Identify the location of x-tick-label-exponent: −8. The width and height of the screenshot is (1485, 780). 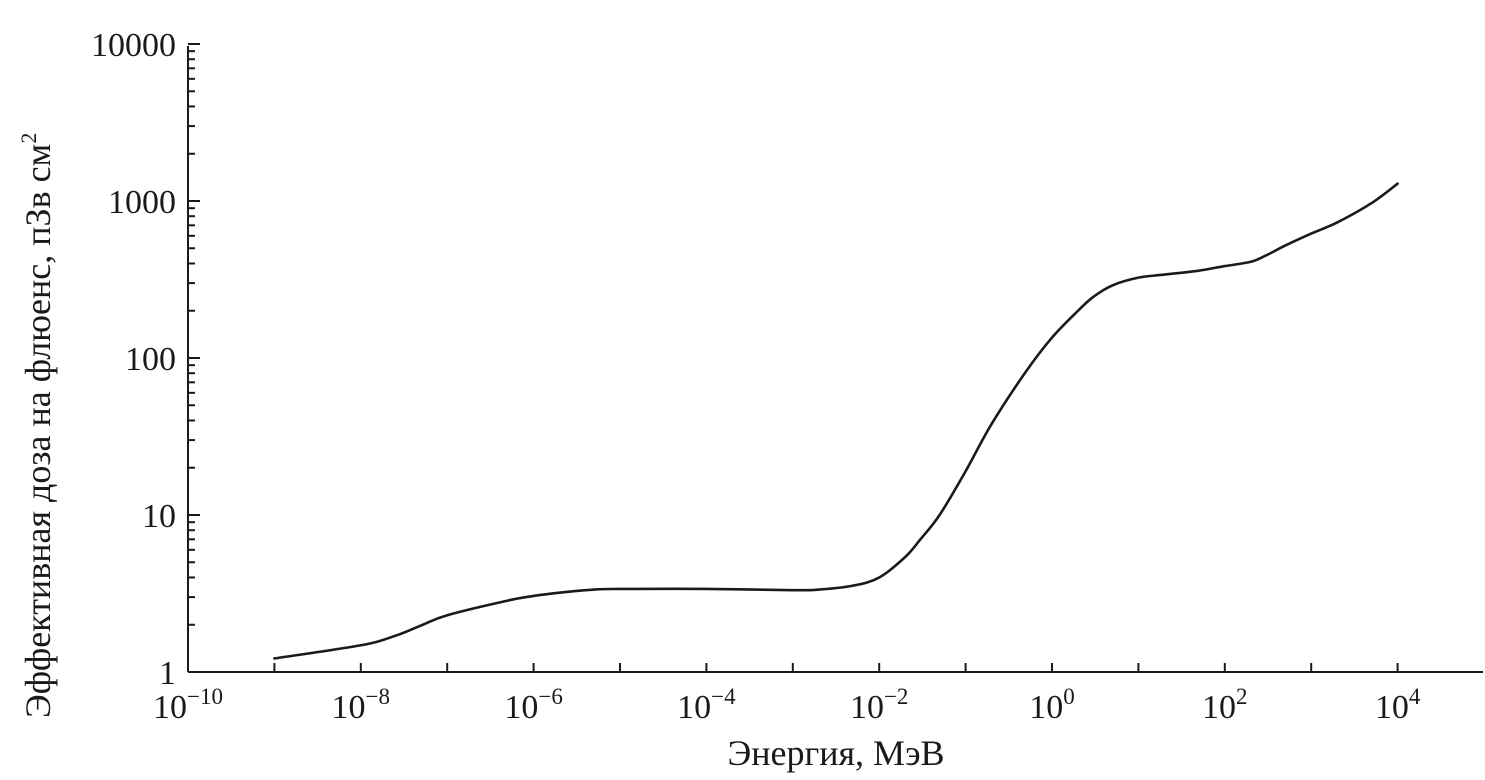
(378, 696).